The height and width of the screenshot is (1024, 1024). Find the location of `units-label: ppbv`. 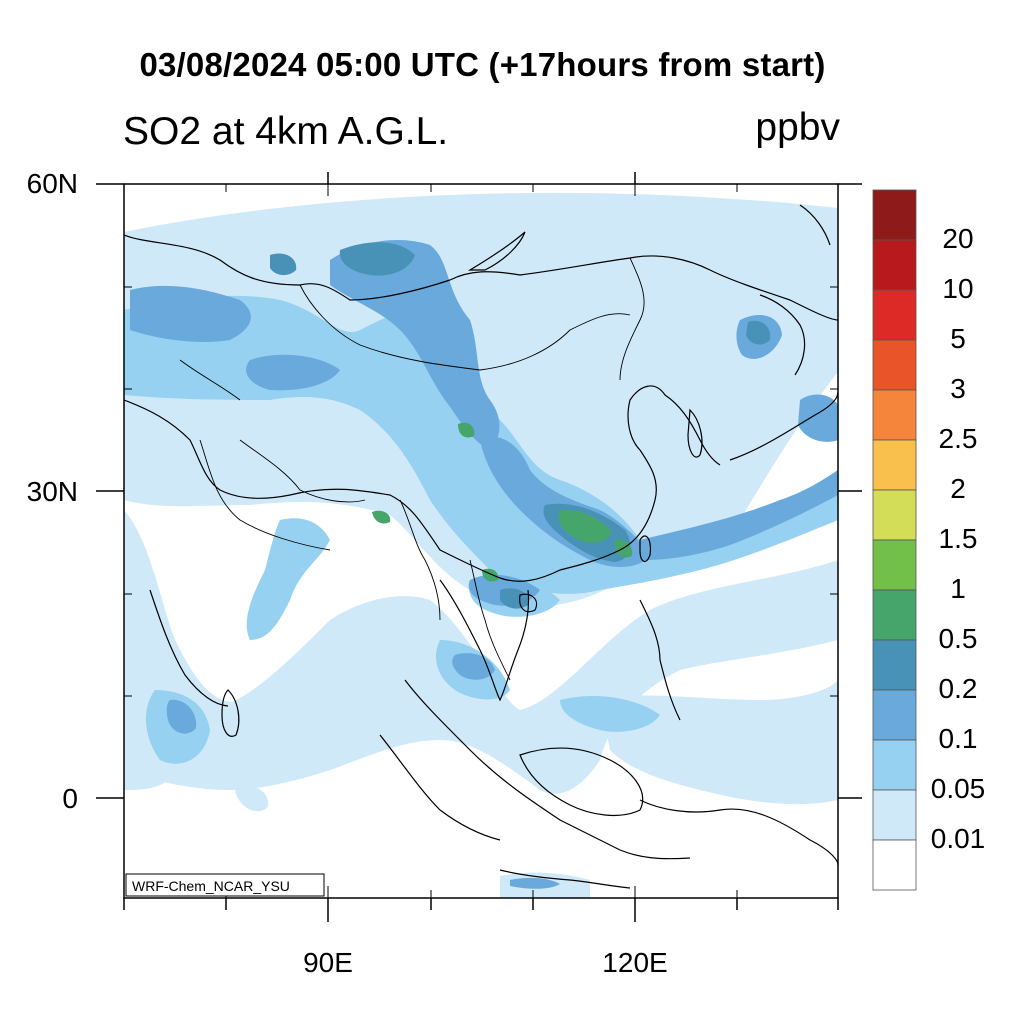

units-label: ppbv is located at coordinates (797, 127).